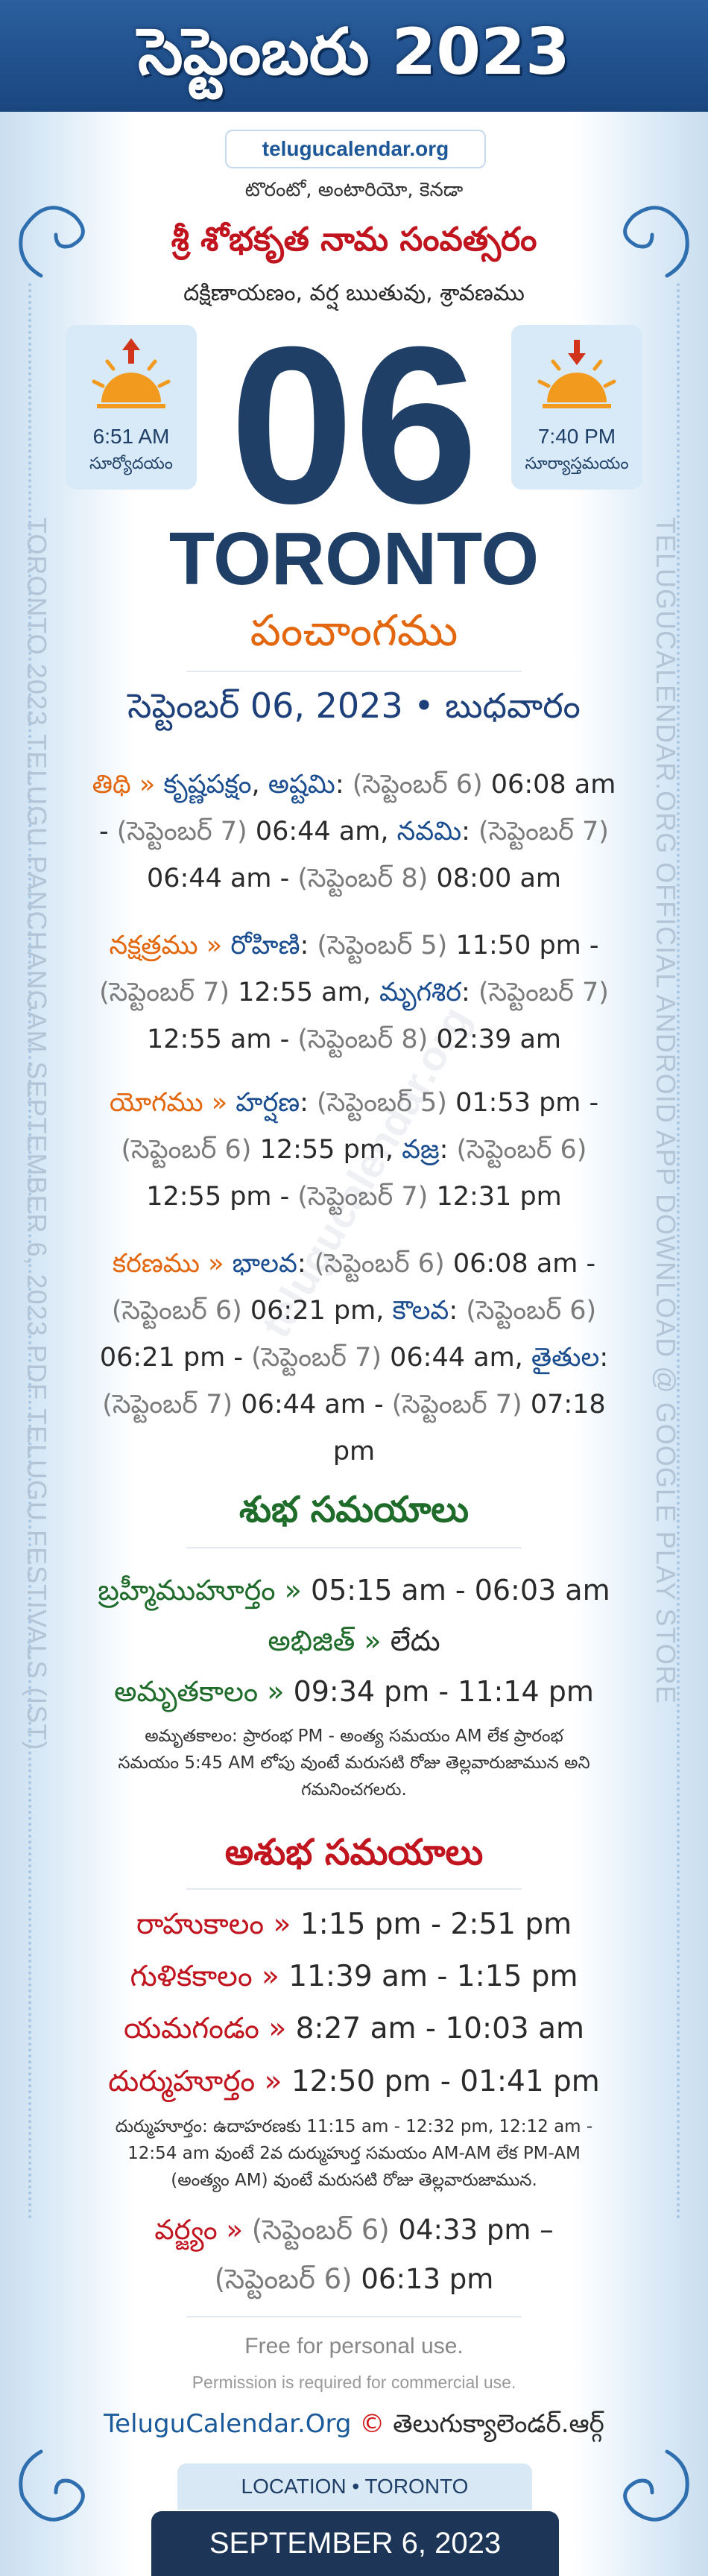 This screenshot has width=708, height=2576. I want to click on text-segment: ,, so click(259, 785).